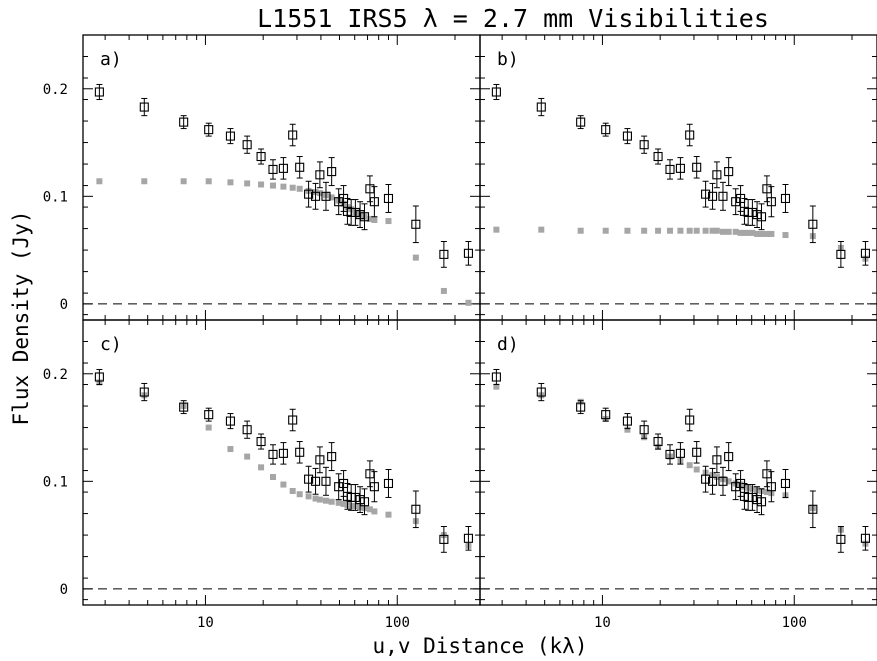  Describe the element at coordinates (64, 590) in the screenshot. I see `y-tick-label: 0` at that location.